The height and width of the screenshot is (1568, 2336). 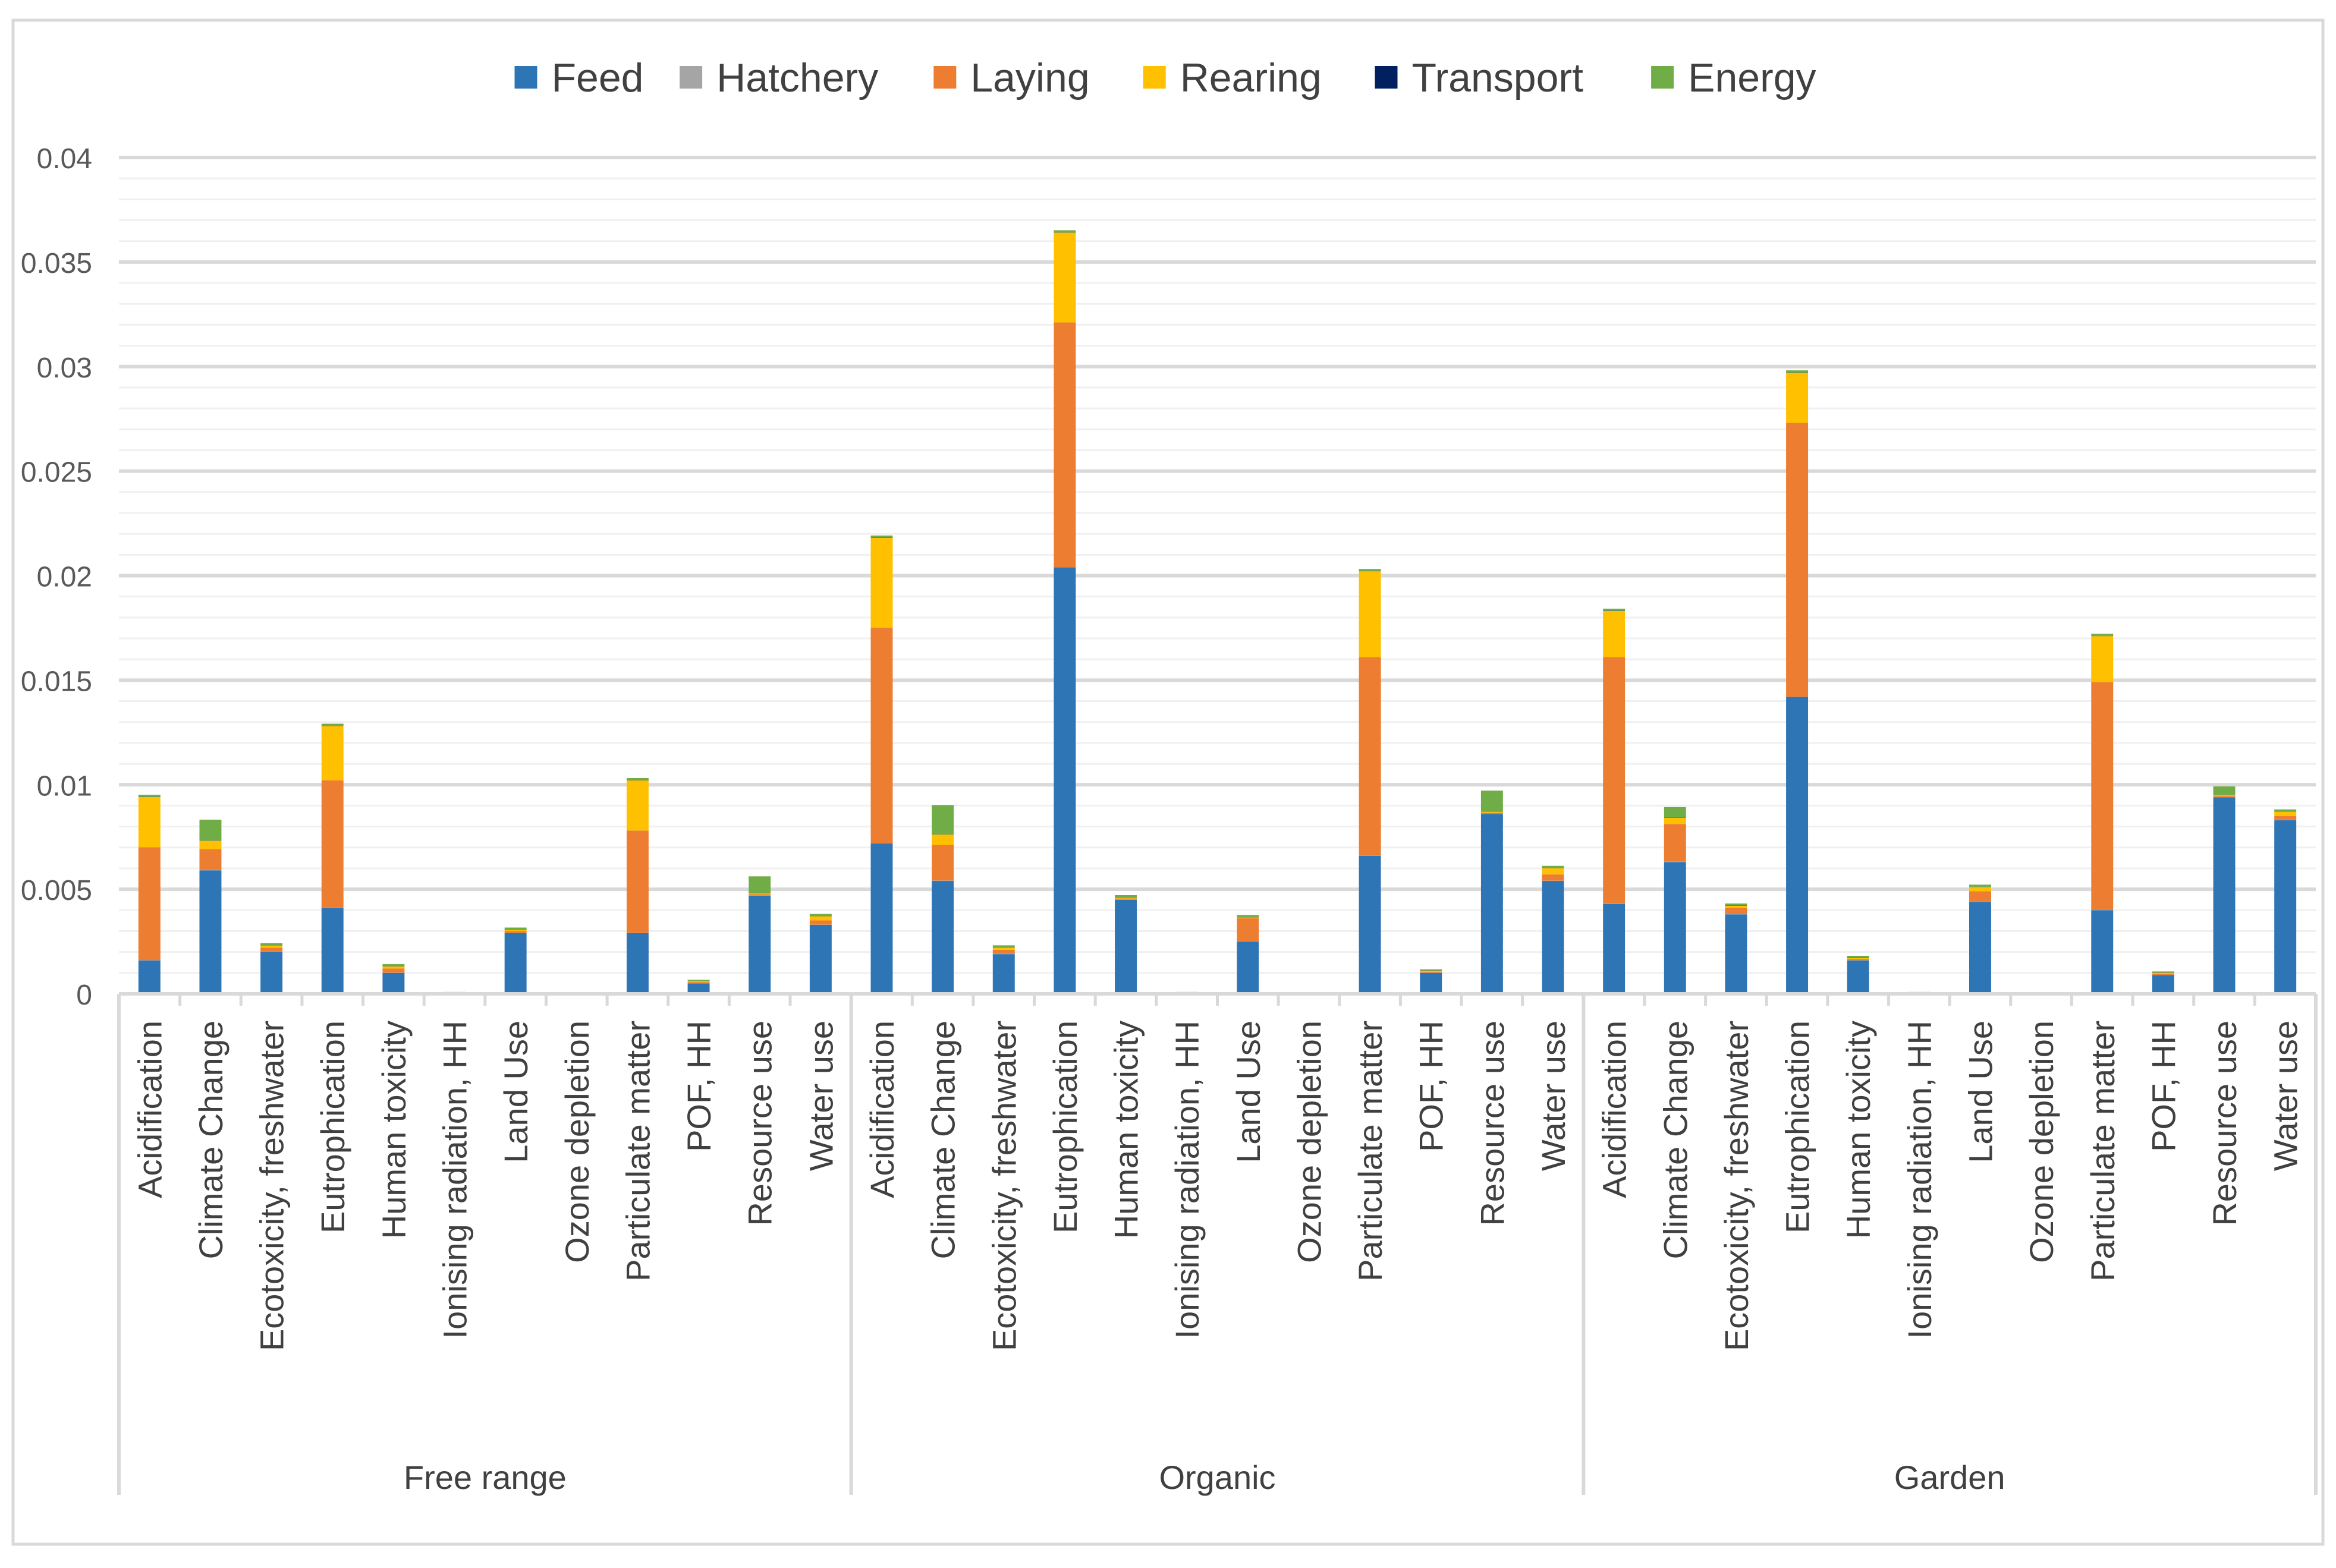 I want to click on y-tick-label: 0.04, so click(x=64, y=159).